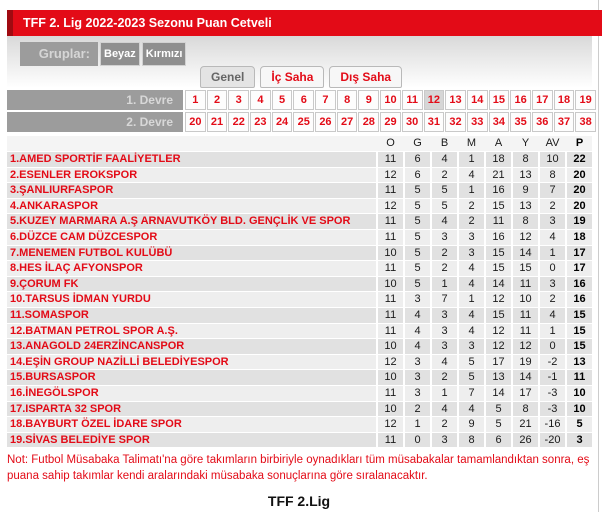 The width and height of the screenshot is (604, 512). What do you see at coordinates (525, 440) in the screenshot?
I see `stat-y: 26` at bounding box center [525, 440].